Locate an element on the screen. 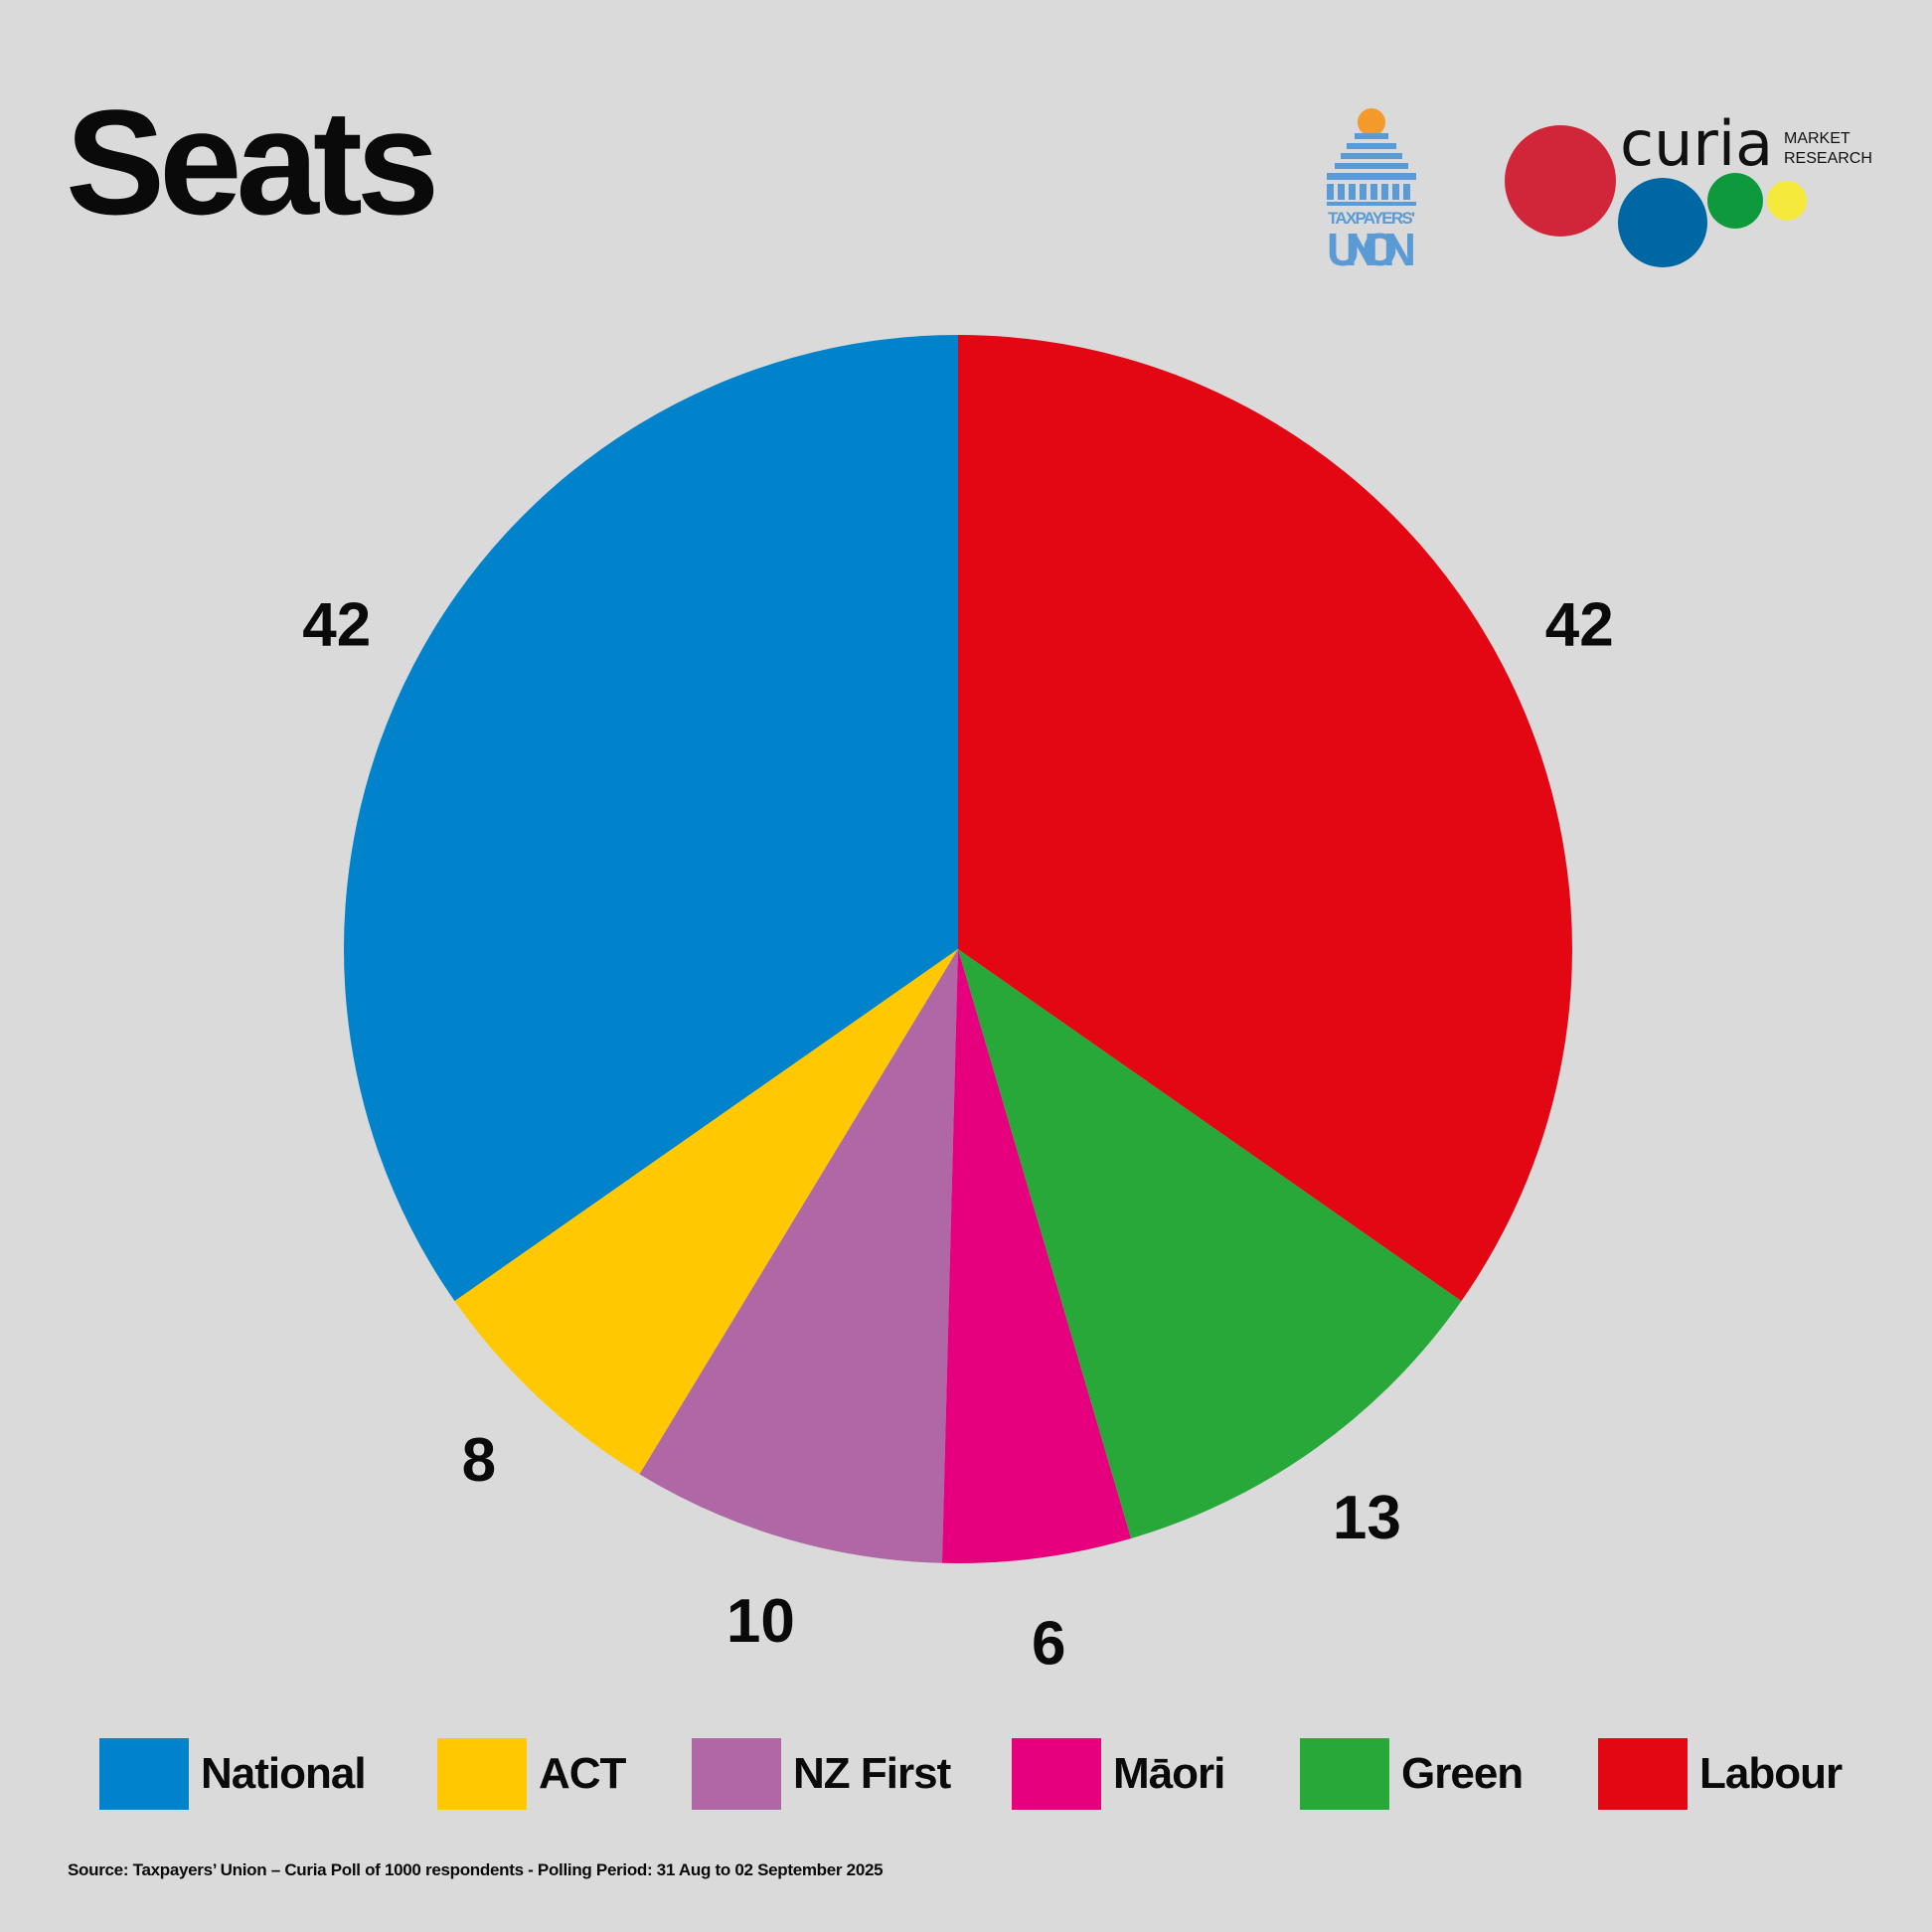 Image resolution: width=1932 pixels, height=1932 pixels. legend-item-green: Green is located at coordinates (1412, 1774).